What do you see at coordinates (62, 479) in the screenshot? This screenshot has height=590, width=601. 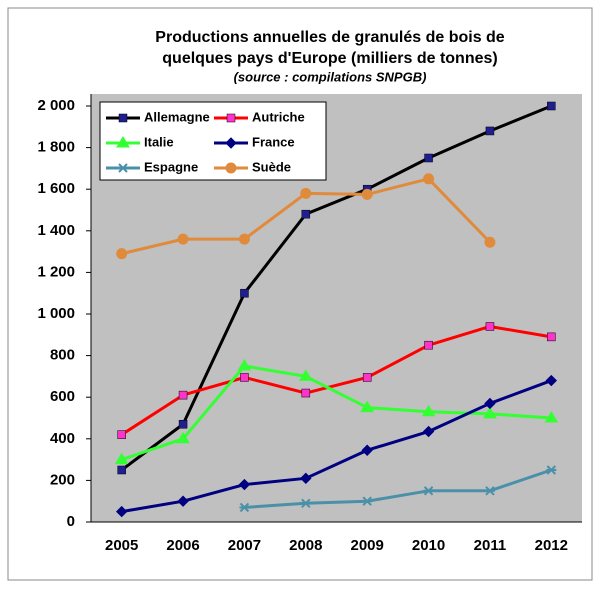 I see `y-tick-label: 200` at bounding box center [62, 479].